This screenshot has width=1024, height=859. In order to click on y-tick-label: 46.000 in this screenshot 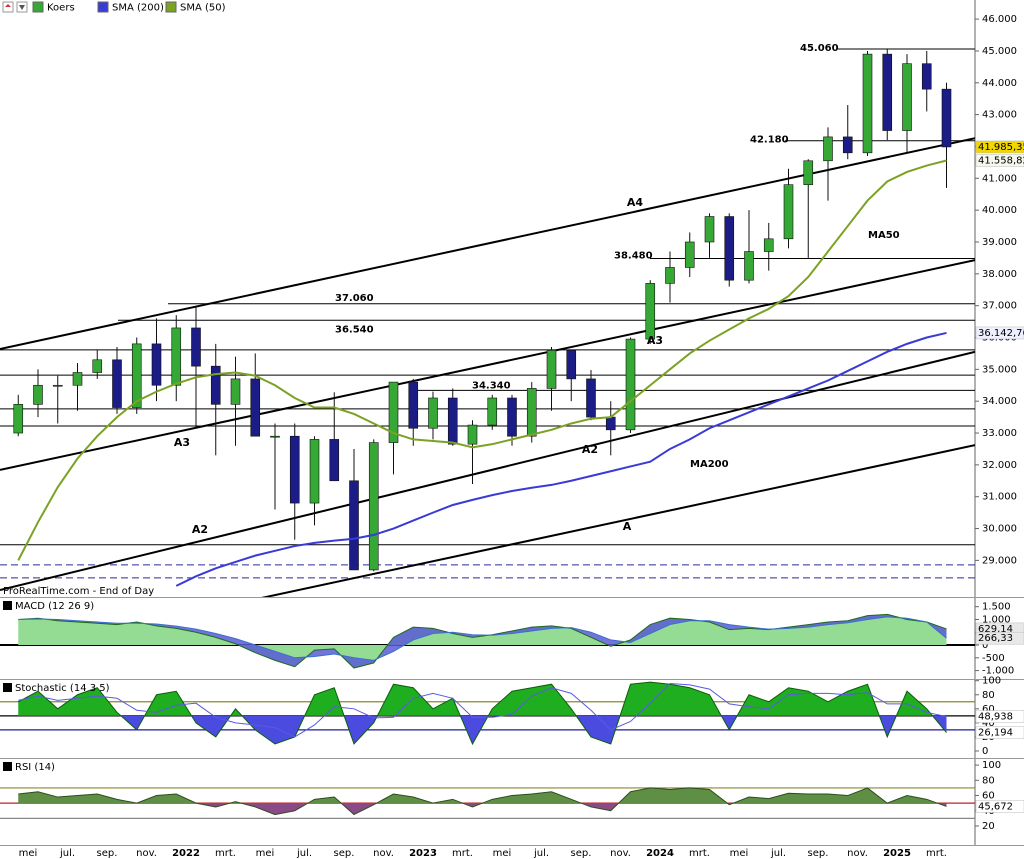, I will do `click(999, 19)`.